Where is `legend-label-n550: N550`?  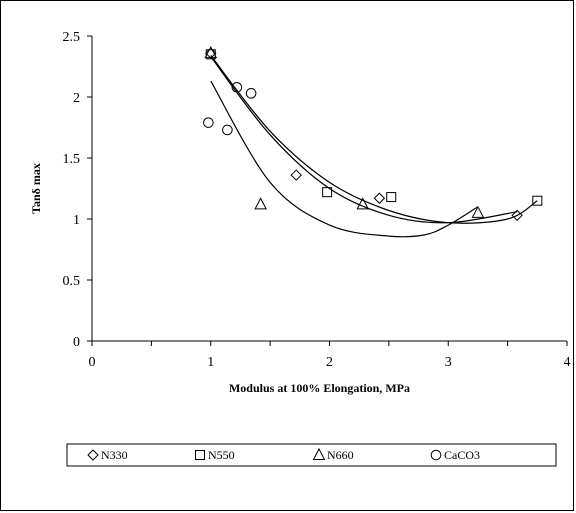
legend-label-n550: N550 is located at coordinates (221, 455).